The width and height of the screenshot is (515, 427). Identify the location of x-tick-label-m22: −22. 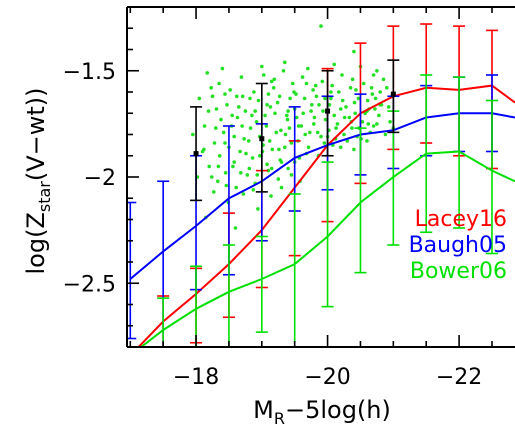
(459, 377).